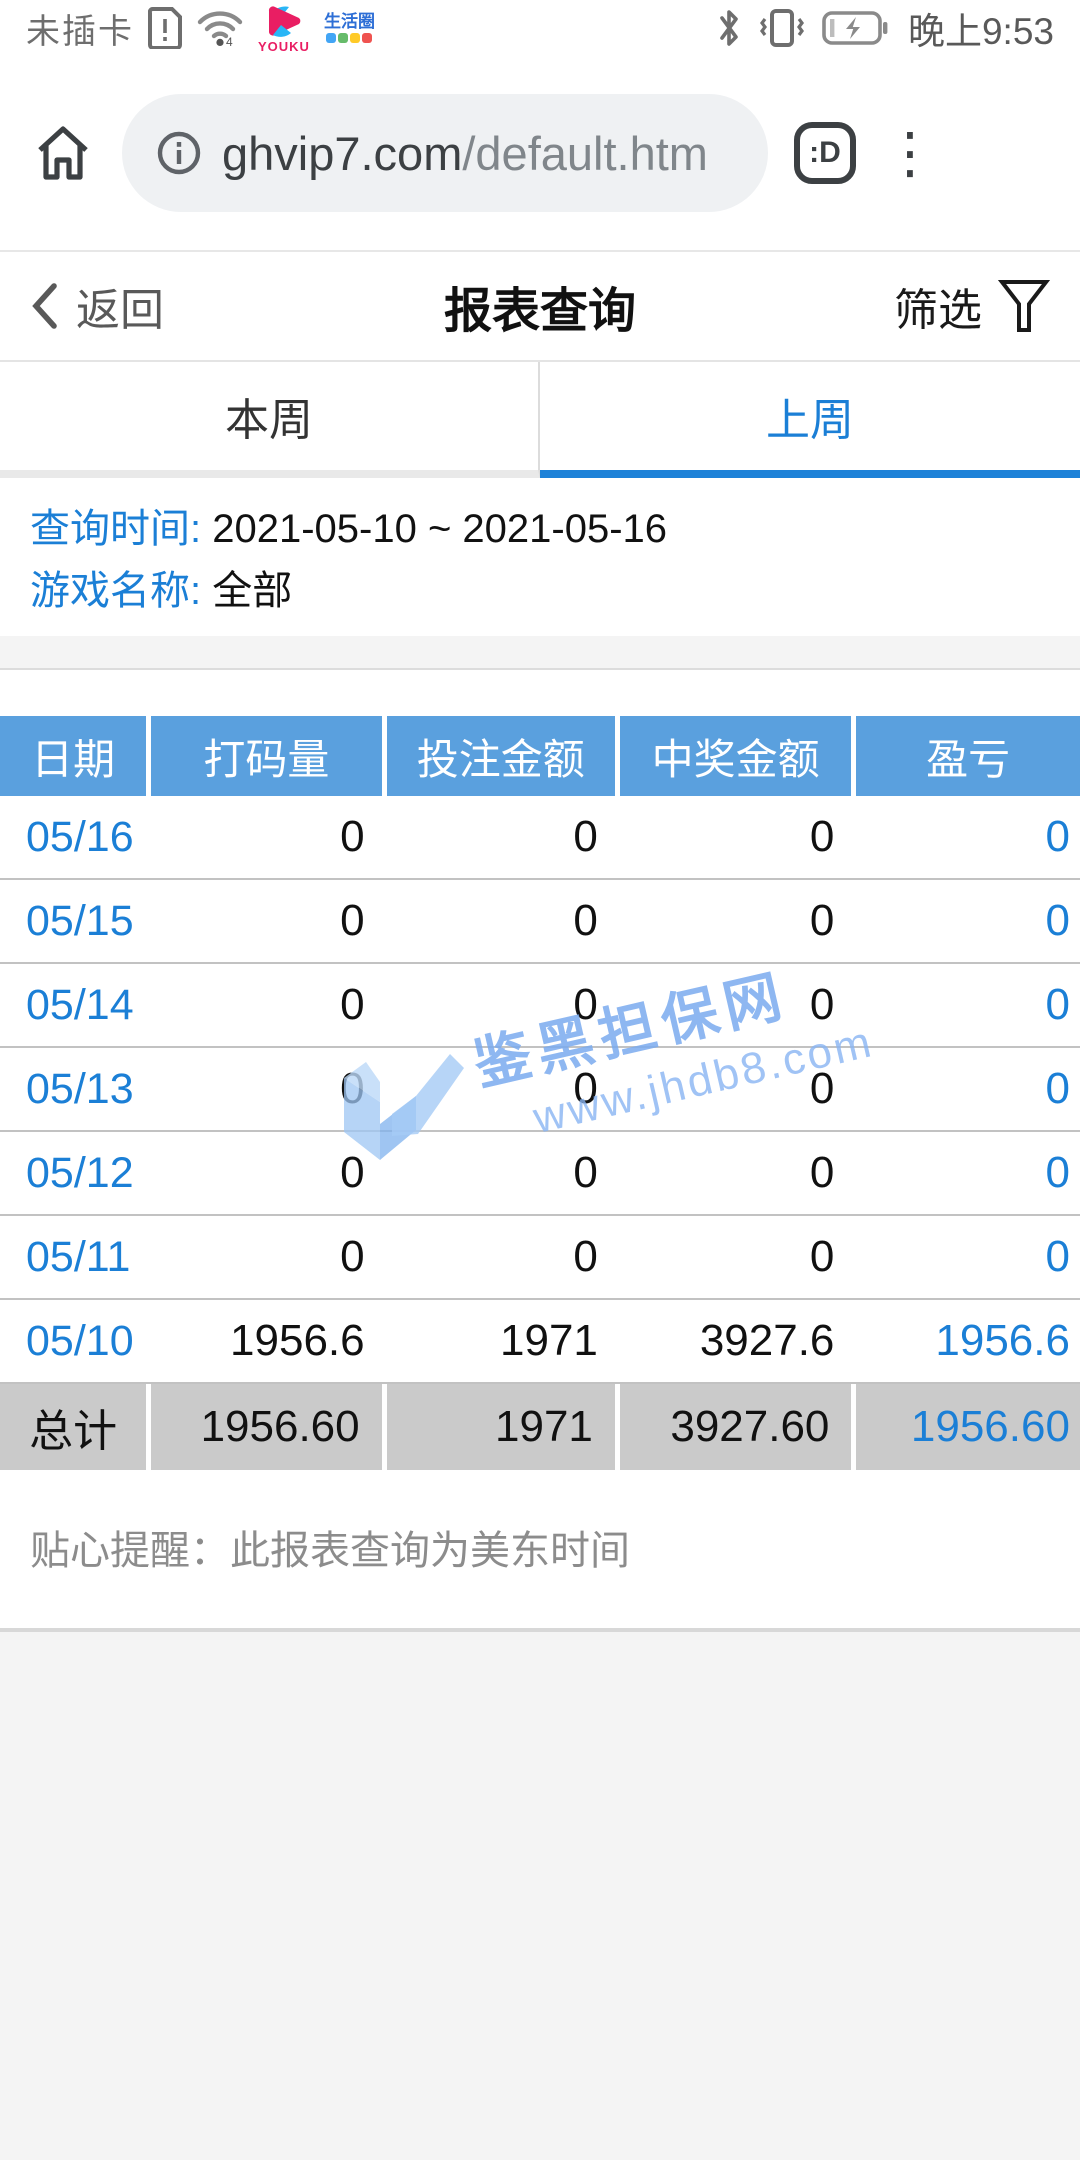  I want to click on col-header-win: 中奖金额, so click(738, 756).